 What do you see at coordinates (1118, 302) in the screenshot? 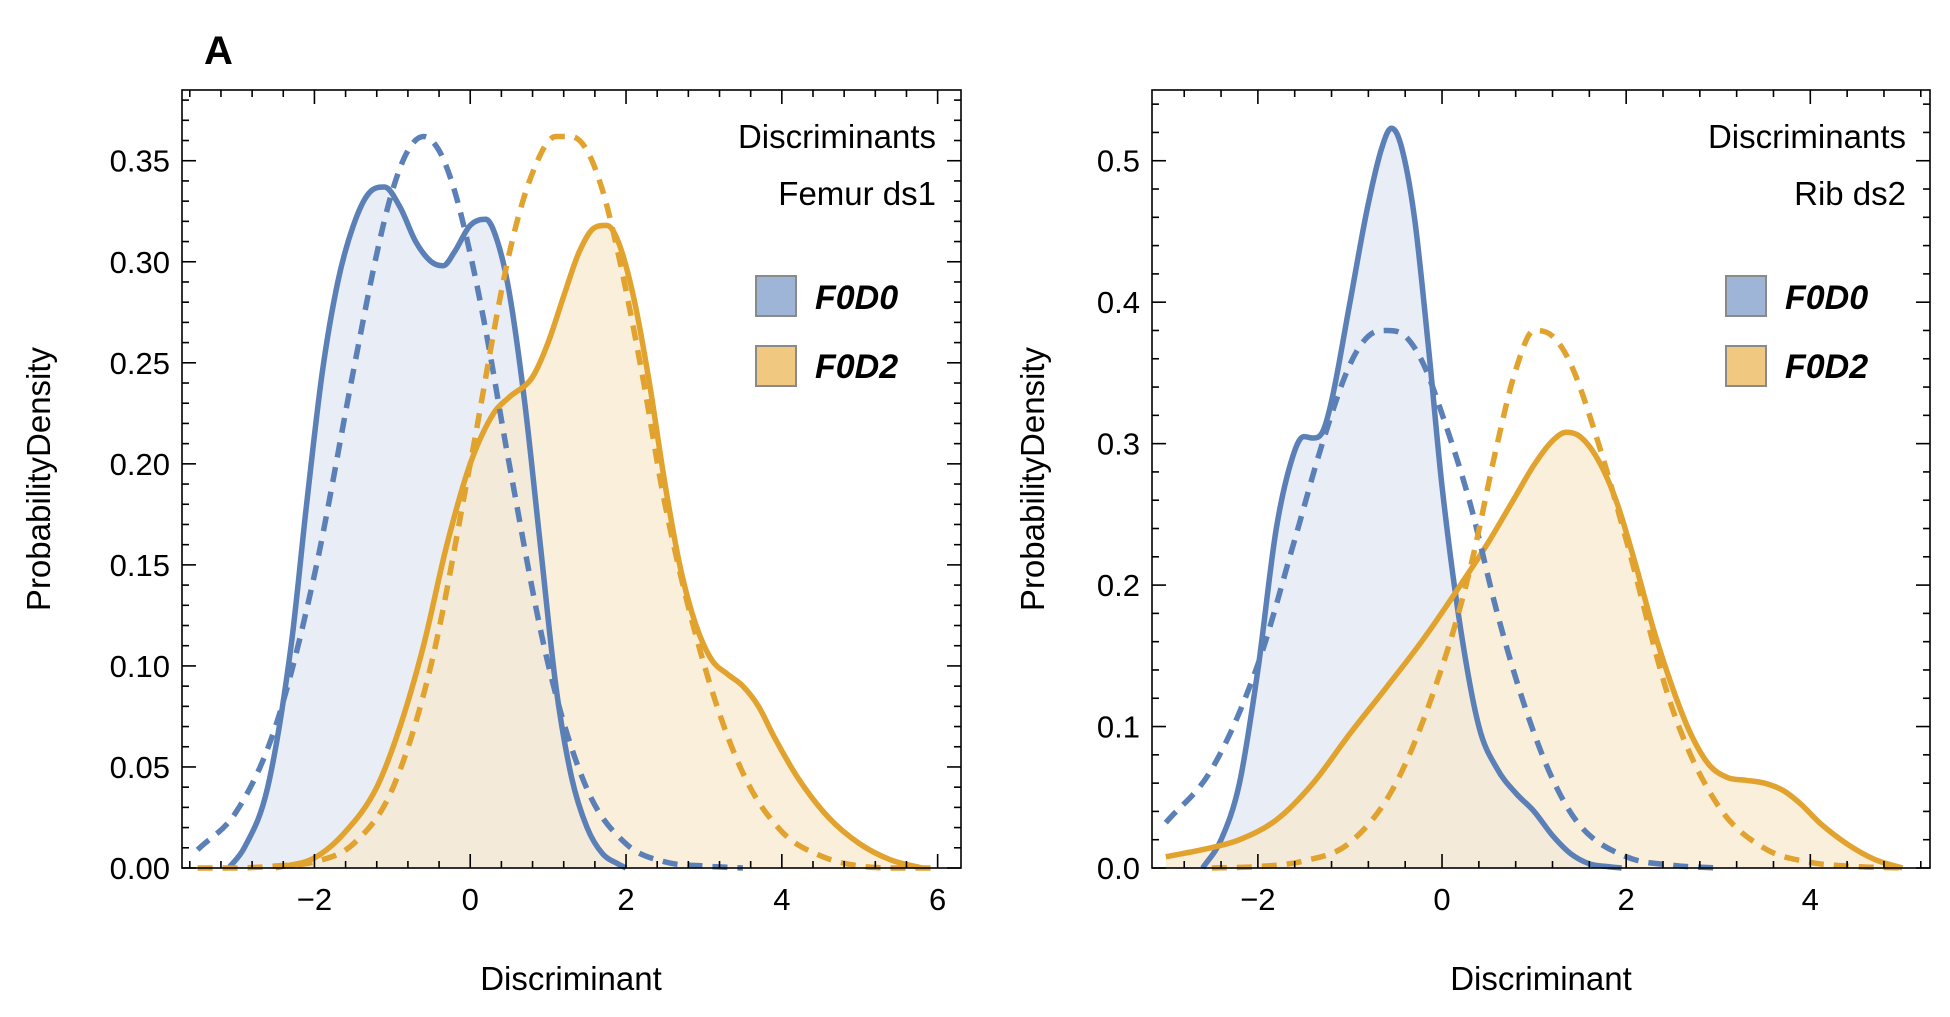
I see `y-tick-label: 0.4` at bounding box center [1118, 302].